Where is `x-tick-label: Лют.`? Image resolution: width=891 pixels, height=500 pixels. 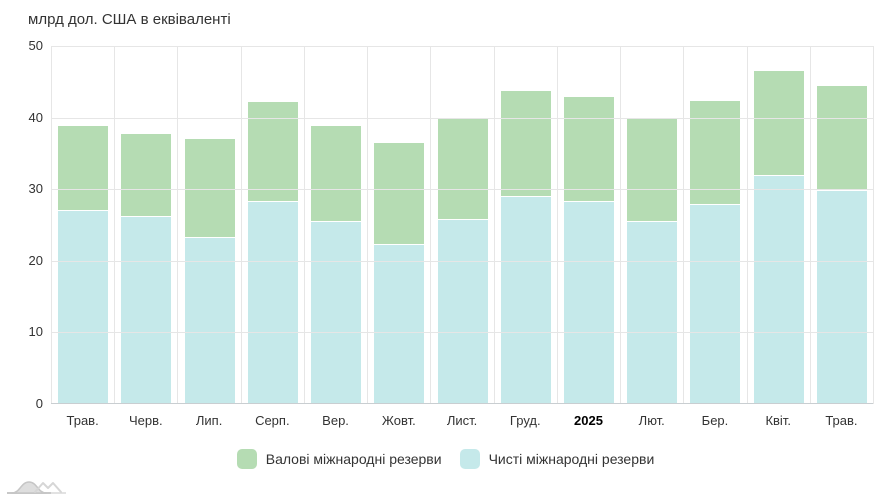 x-tick-label: Лют. is located at coordinates (651, 420).